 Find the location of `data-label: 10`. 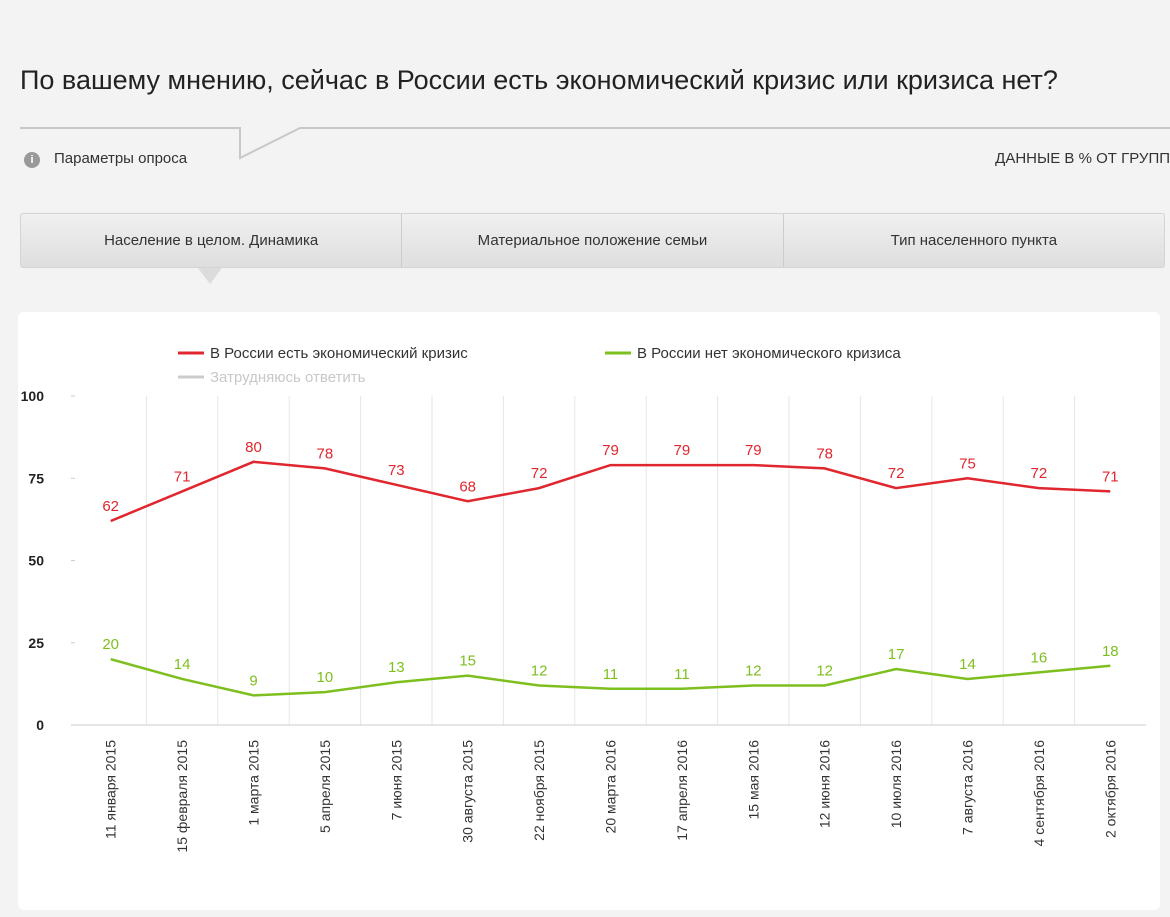

data-label: 10 is located at coordinates (325, 677).